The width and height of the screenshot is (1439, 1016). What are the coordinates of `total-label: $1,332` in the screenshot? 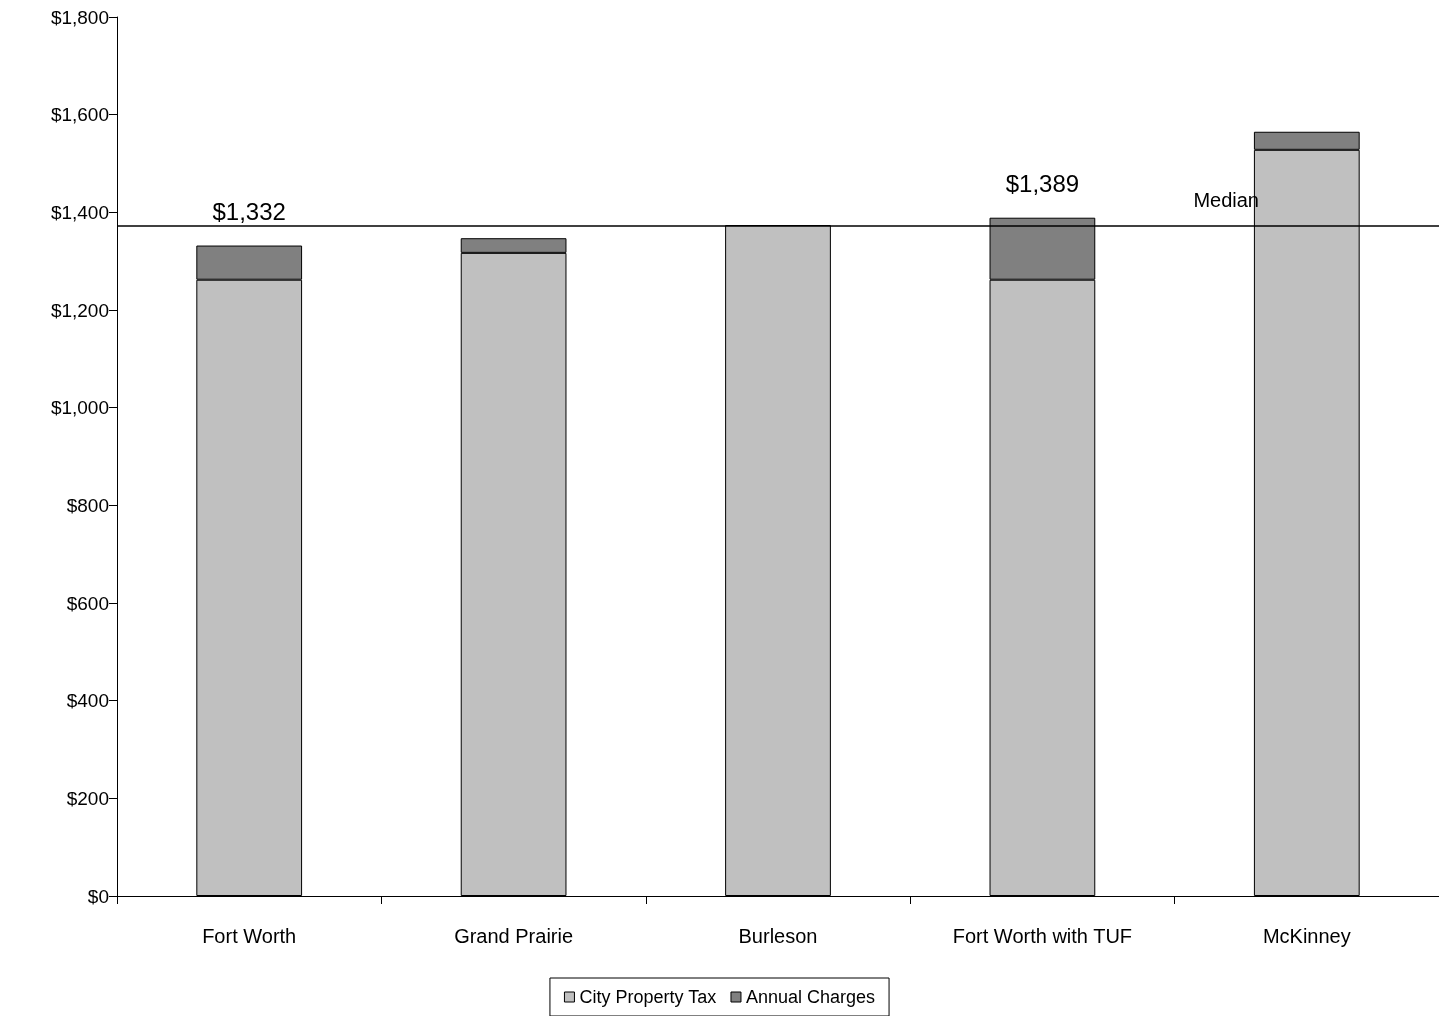 It's located at (249, 212).